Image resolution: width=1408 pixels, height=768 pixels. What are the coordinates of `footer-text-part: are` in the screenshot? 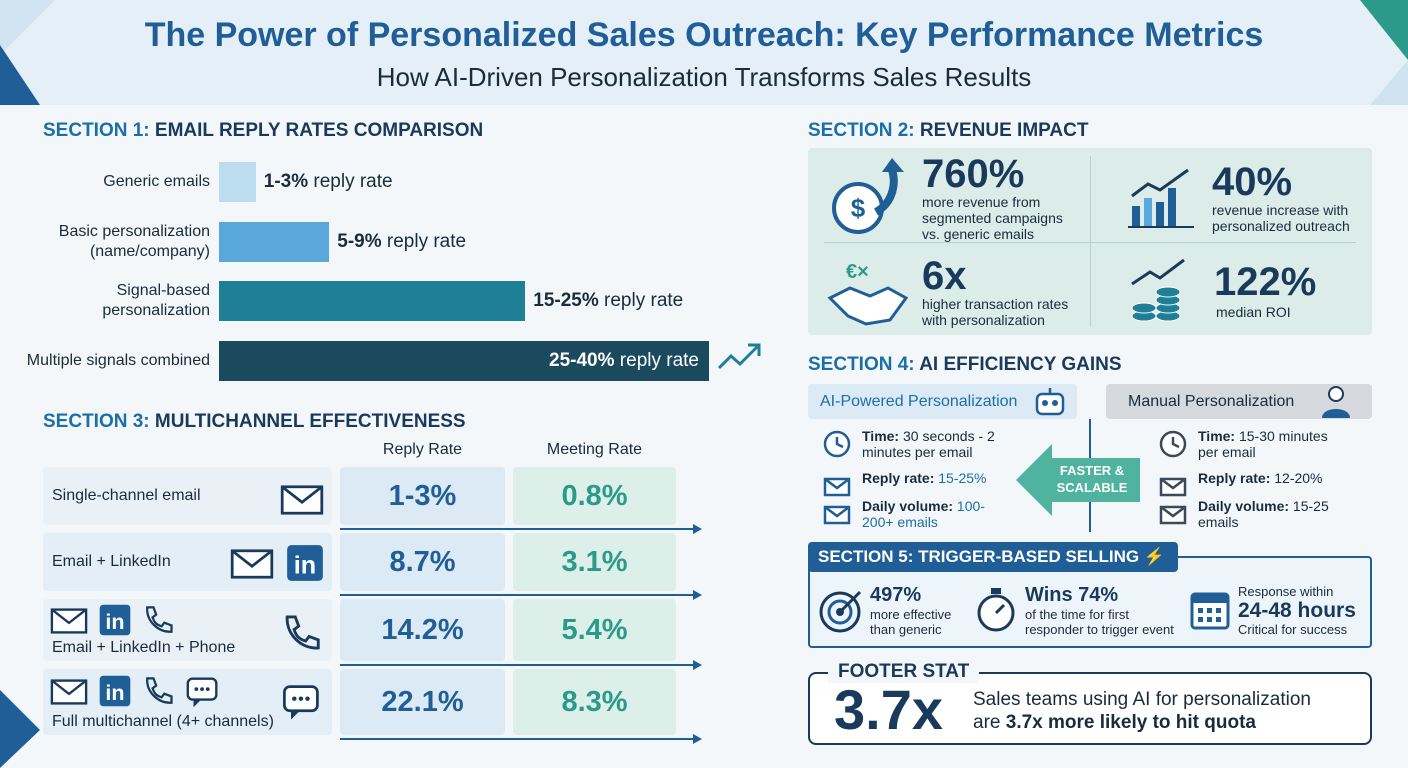 It's located at (987, 722).